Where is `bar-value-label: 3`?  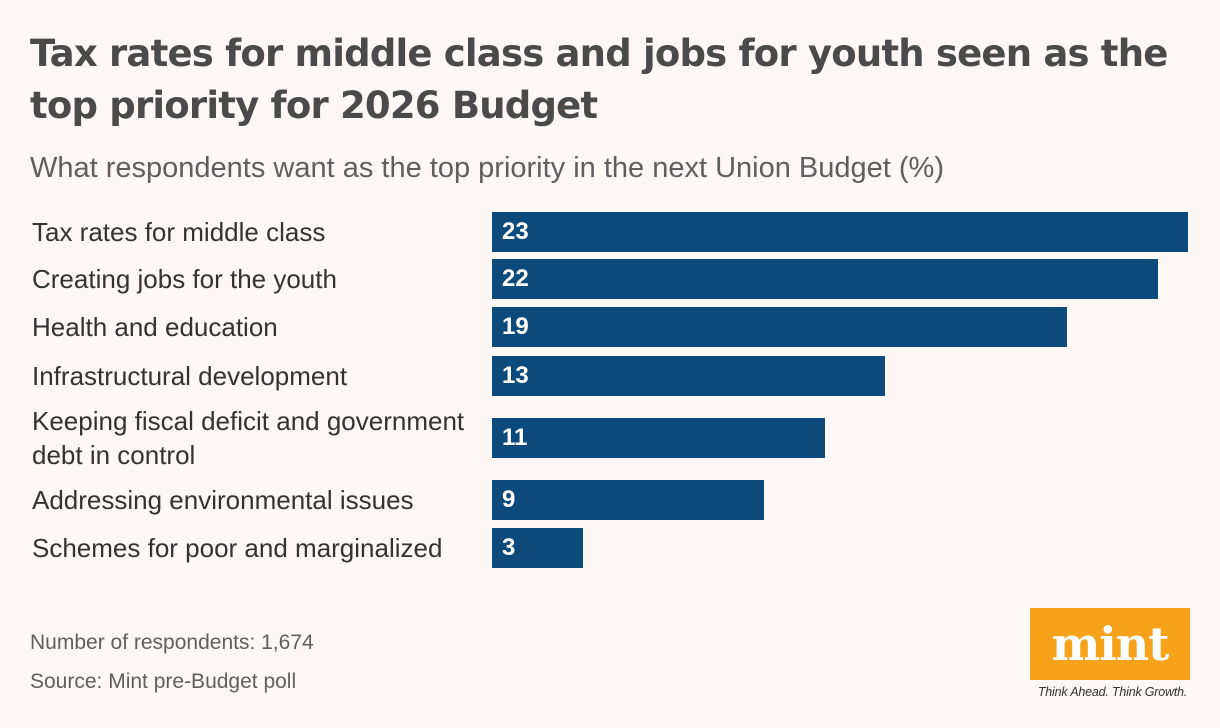 bar-value-label: 3 is located at coordinates (509, 547).